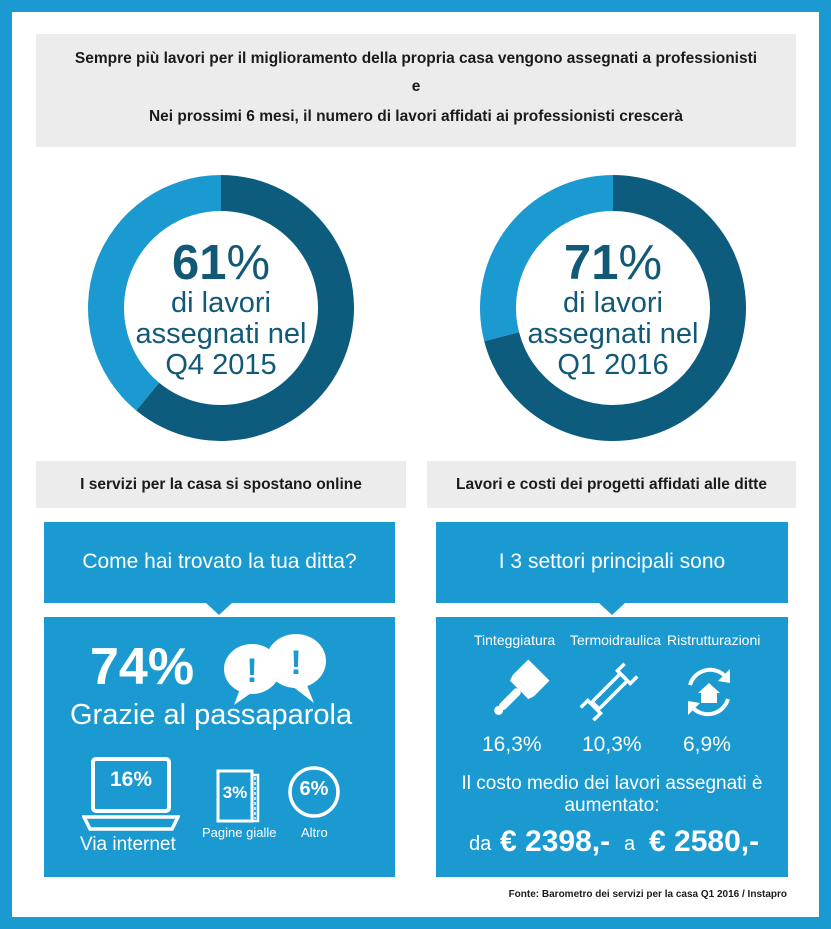 This screenshot has width=831, height=929. What do you see at coordinates (616, 640) in the screenshot?
I see `sector-name-plumbing: Termoidraulica` at bounding box center [616, 640].